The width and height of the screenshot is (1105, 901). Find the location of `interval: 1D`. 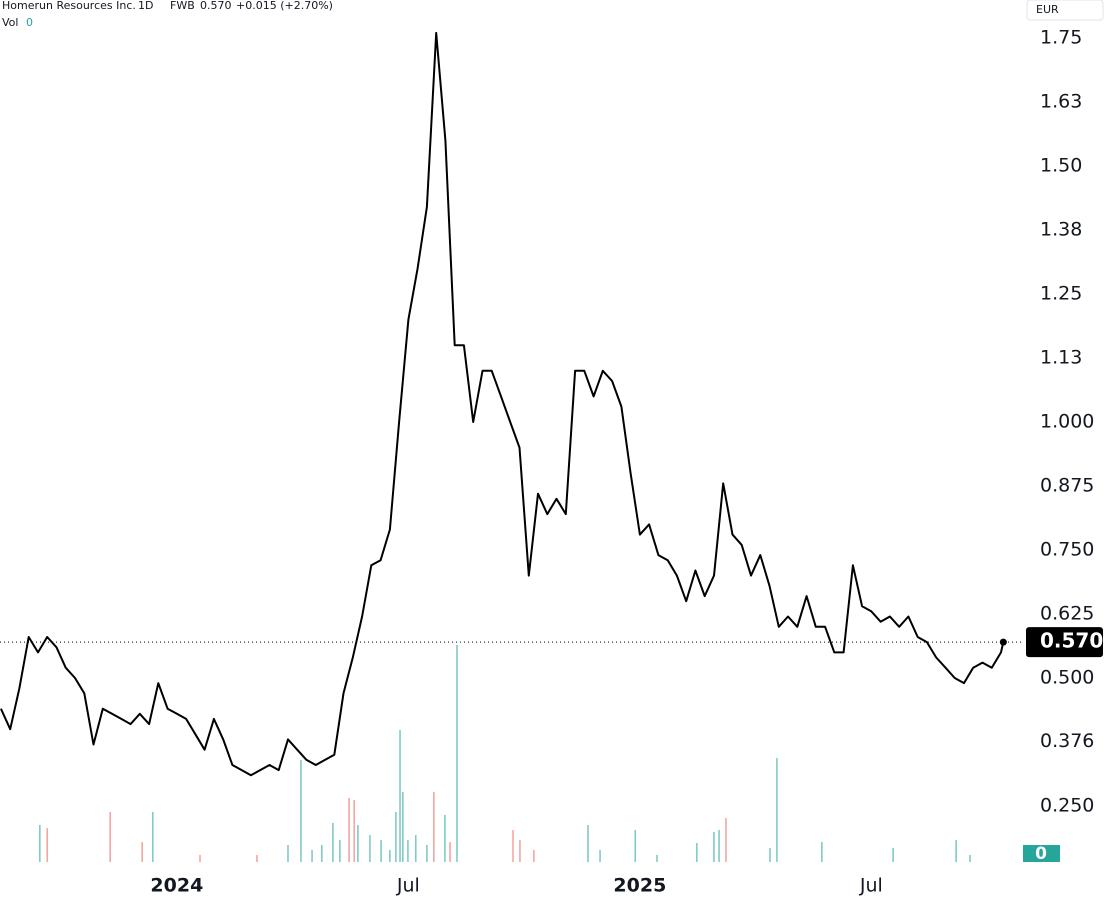

interval: 1D is located at coordinates (145, 6).